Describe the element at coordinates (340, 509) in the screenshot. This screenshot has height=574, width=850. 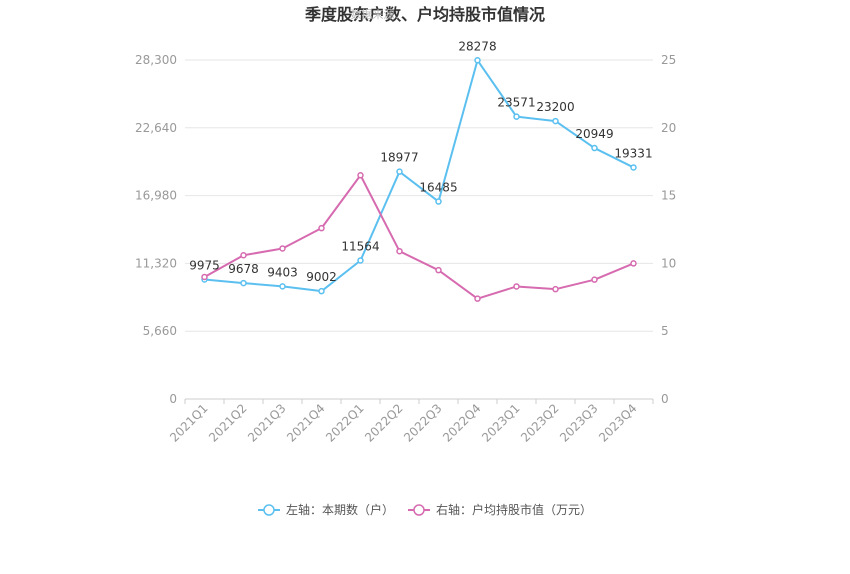
I see `legend-label: 左轴：本期数（户）` at that location.